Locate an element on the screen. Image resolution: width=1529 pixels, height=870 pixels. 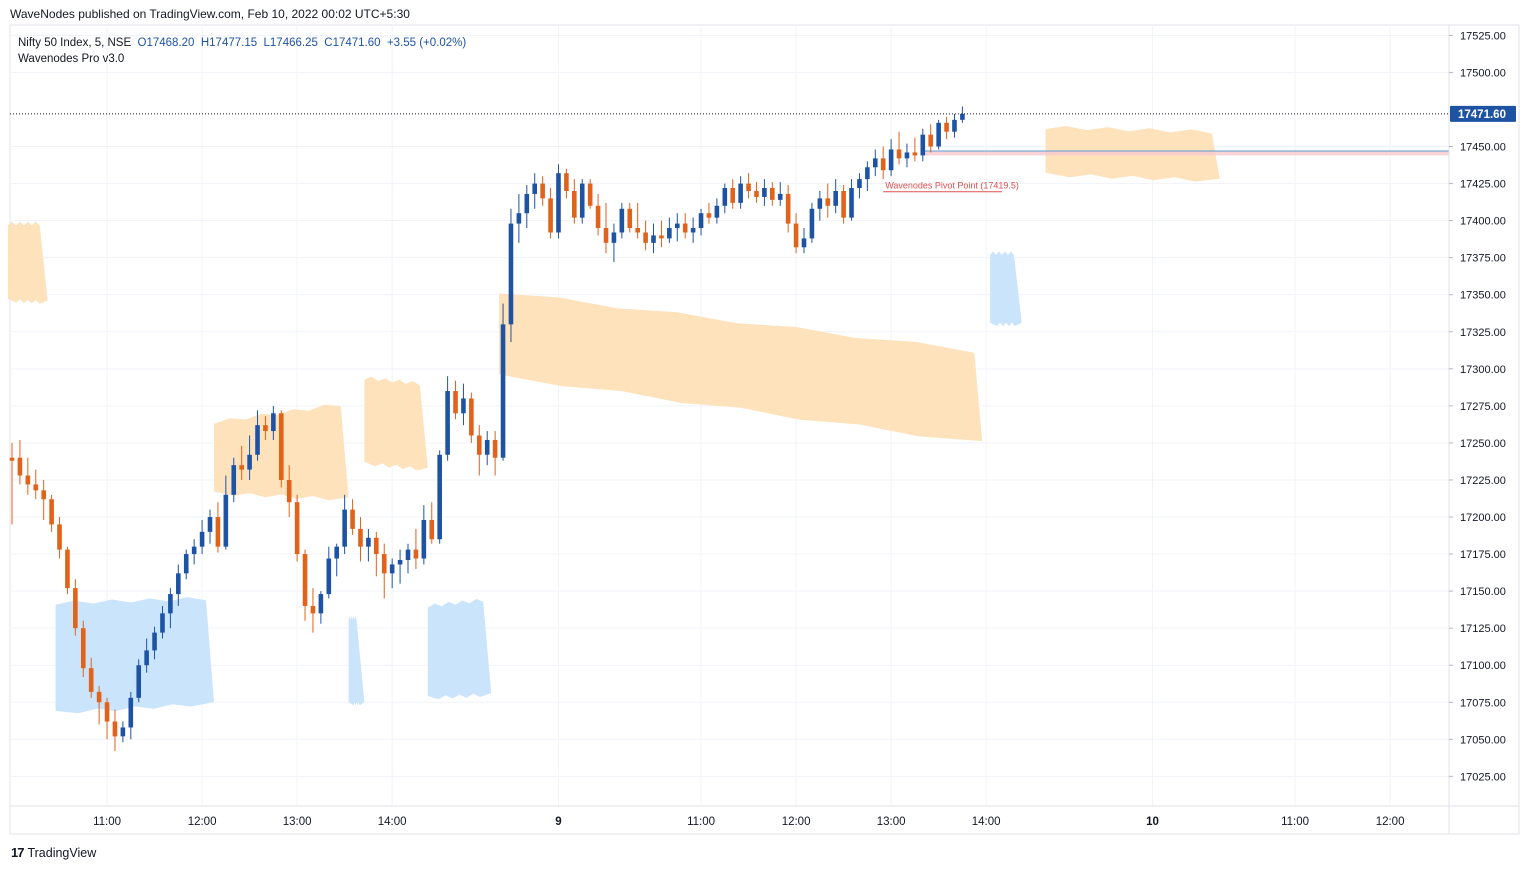
close-value: C17471.60 is located at coordinates (352, 43).